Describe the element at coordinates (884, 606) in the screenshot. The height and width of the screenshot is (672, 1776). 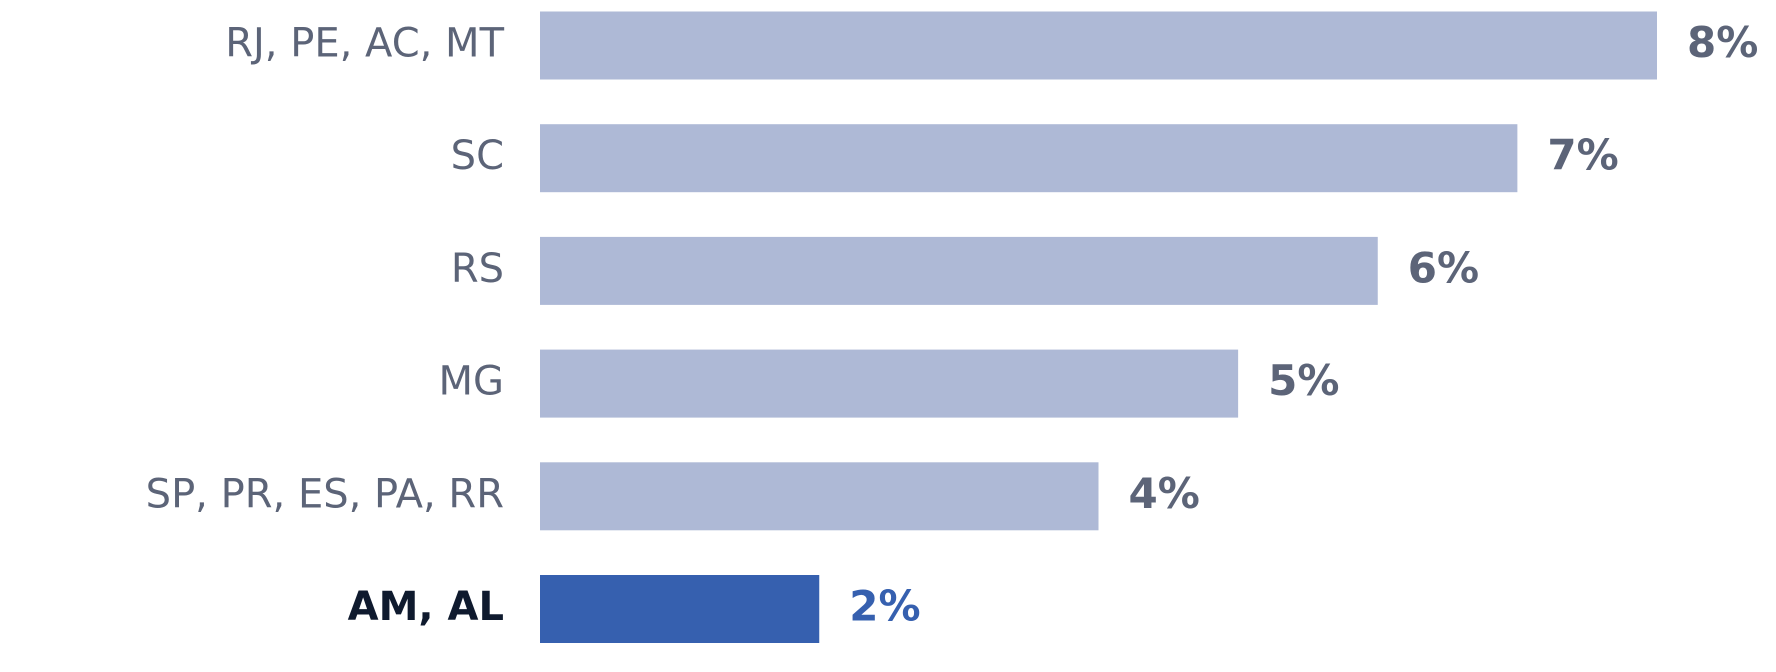
I see `value-label: 2%` at that location.